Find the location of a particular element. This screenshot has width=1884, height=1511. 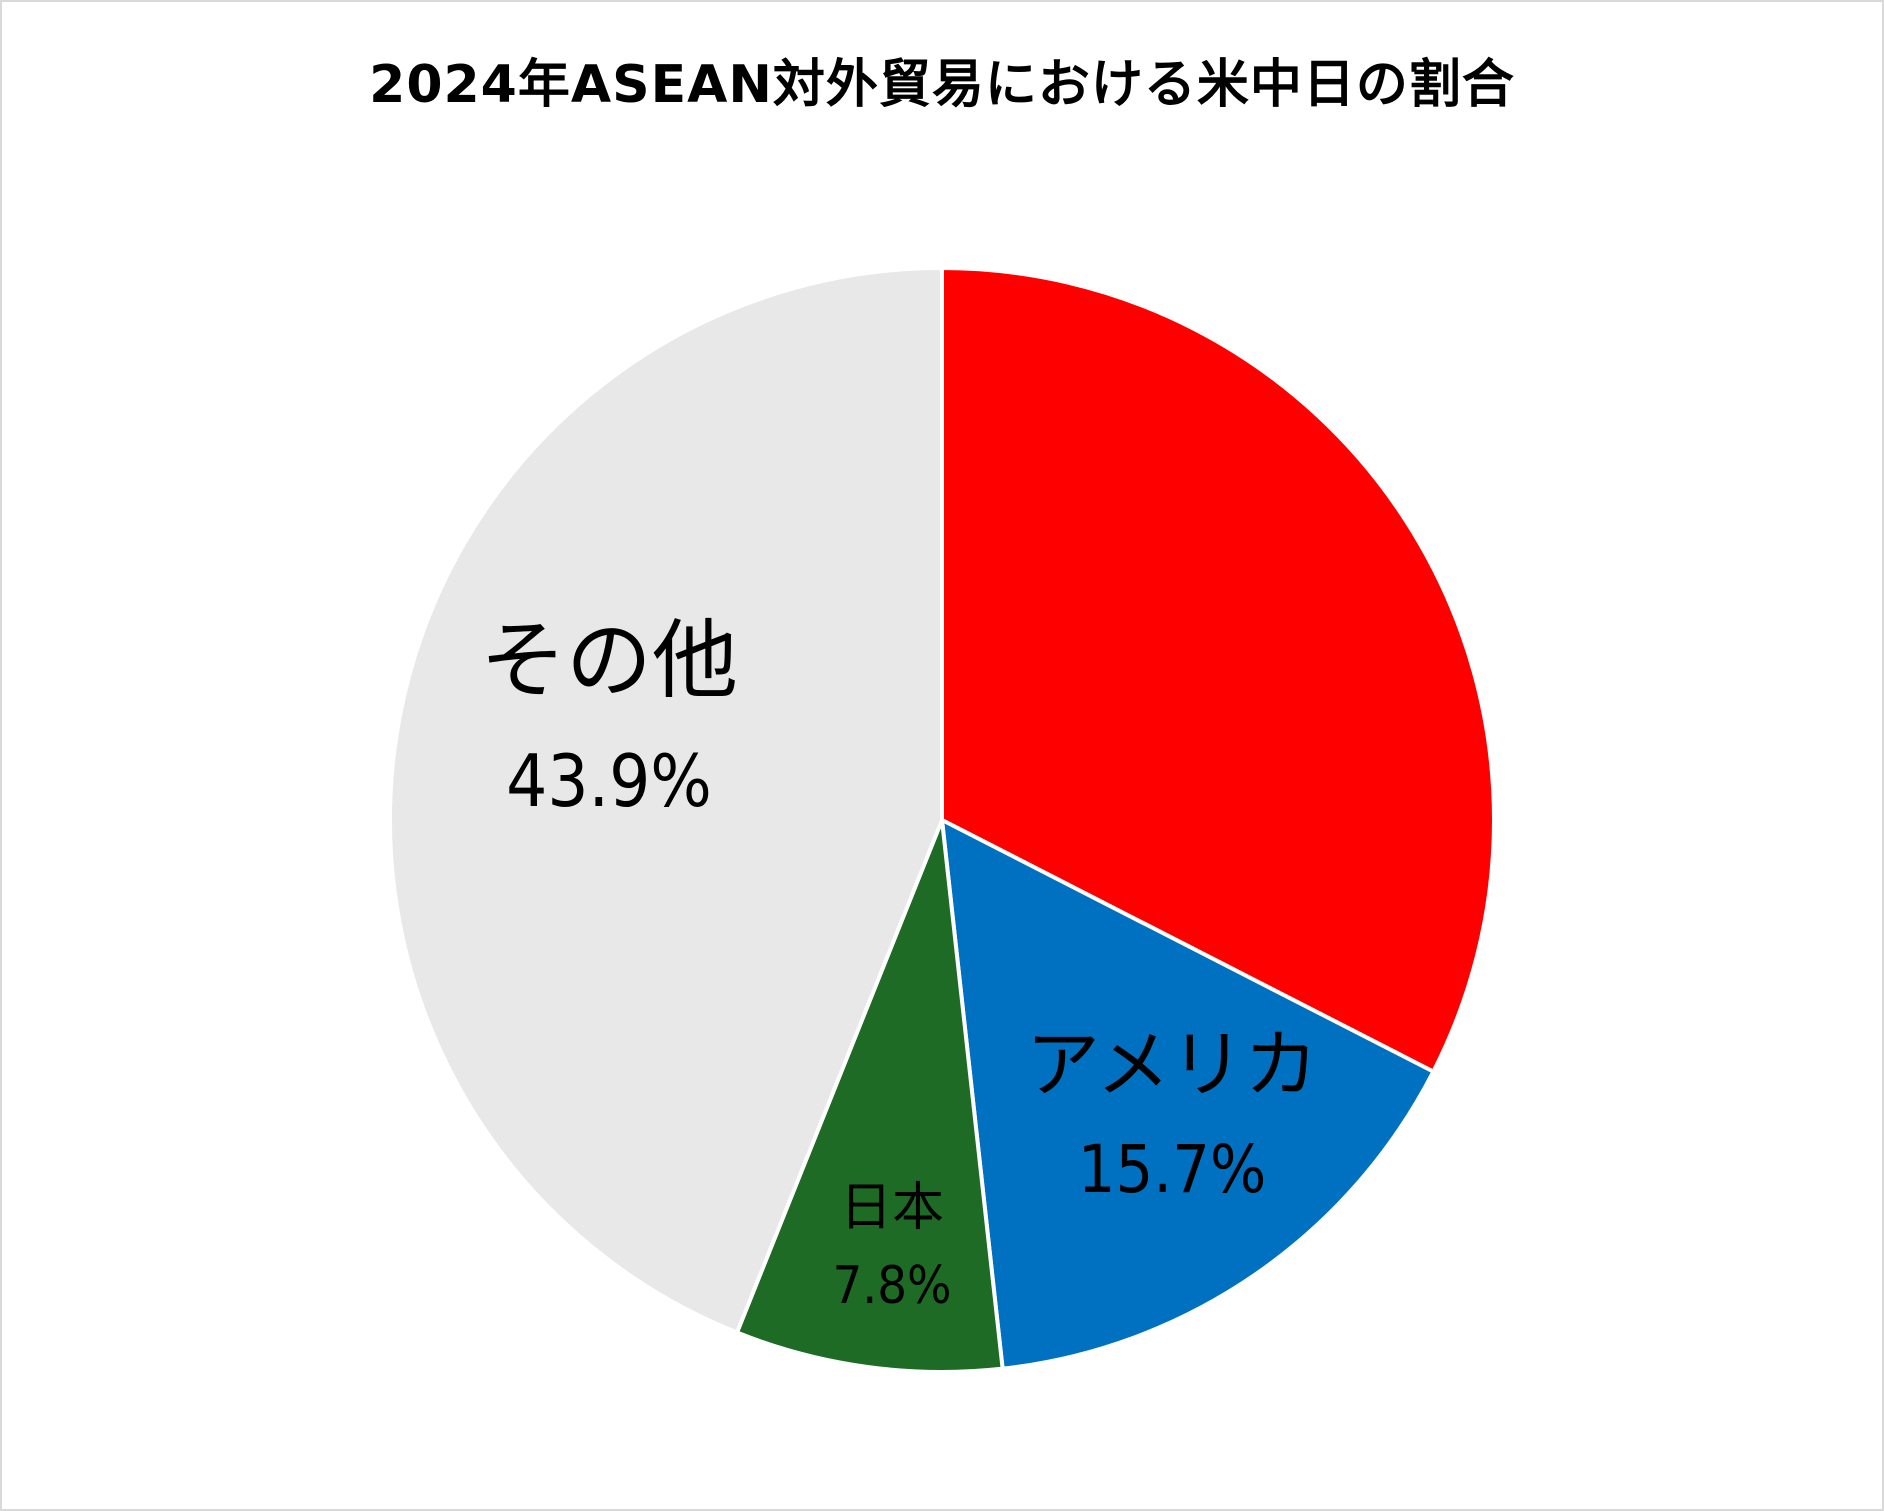

slice-label: 日本 is located at coordinates (892, 1208).